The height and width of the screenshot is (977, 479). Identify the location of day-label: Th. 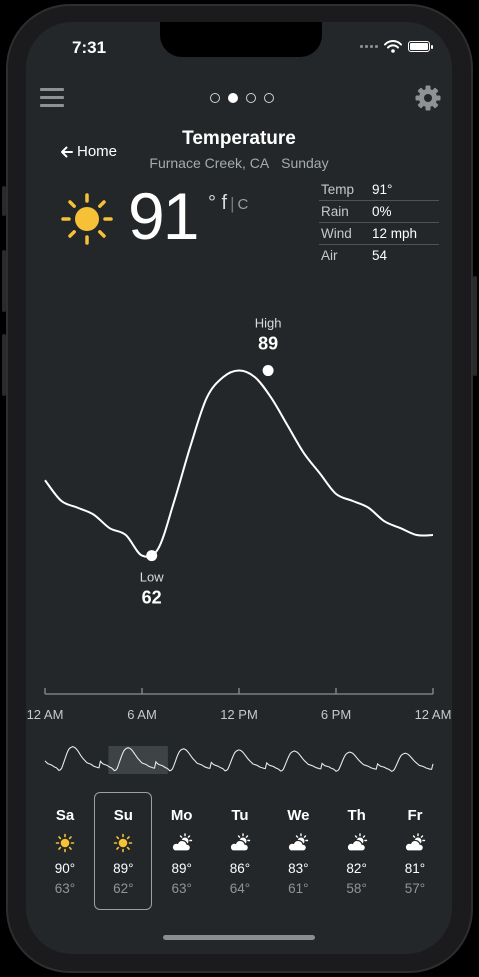
(356, 815).